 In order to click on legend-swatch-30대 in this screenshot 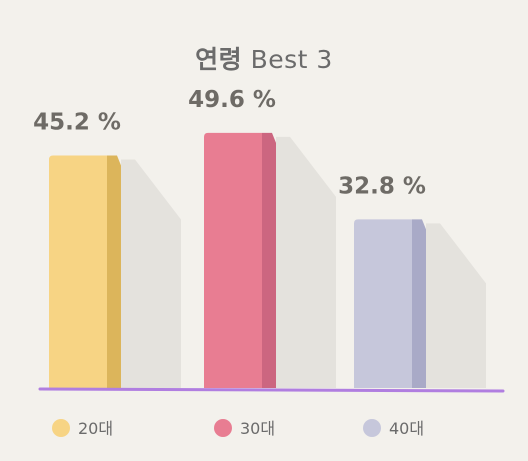, I will do `click(223, 428)`.